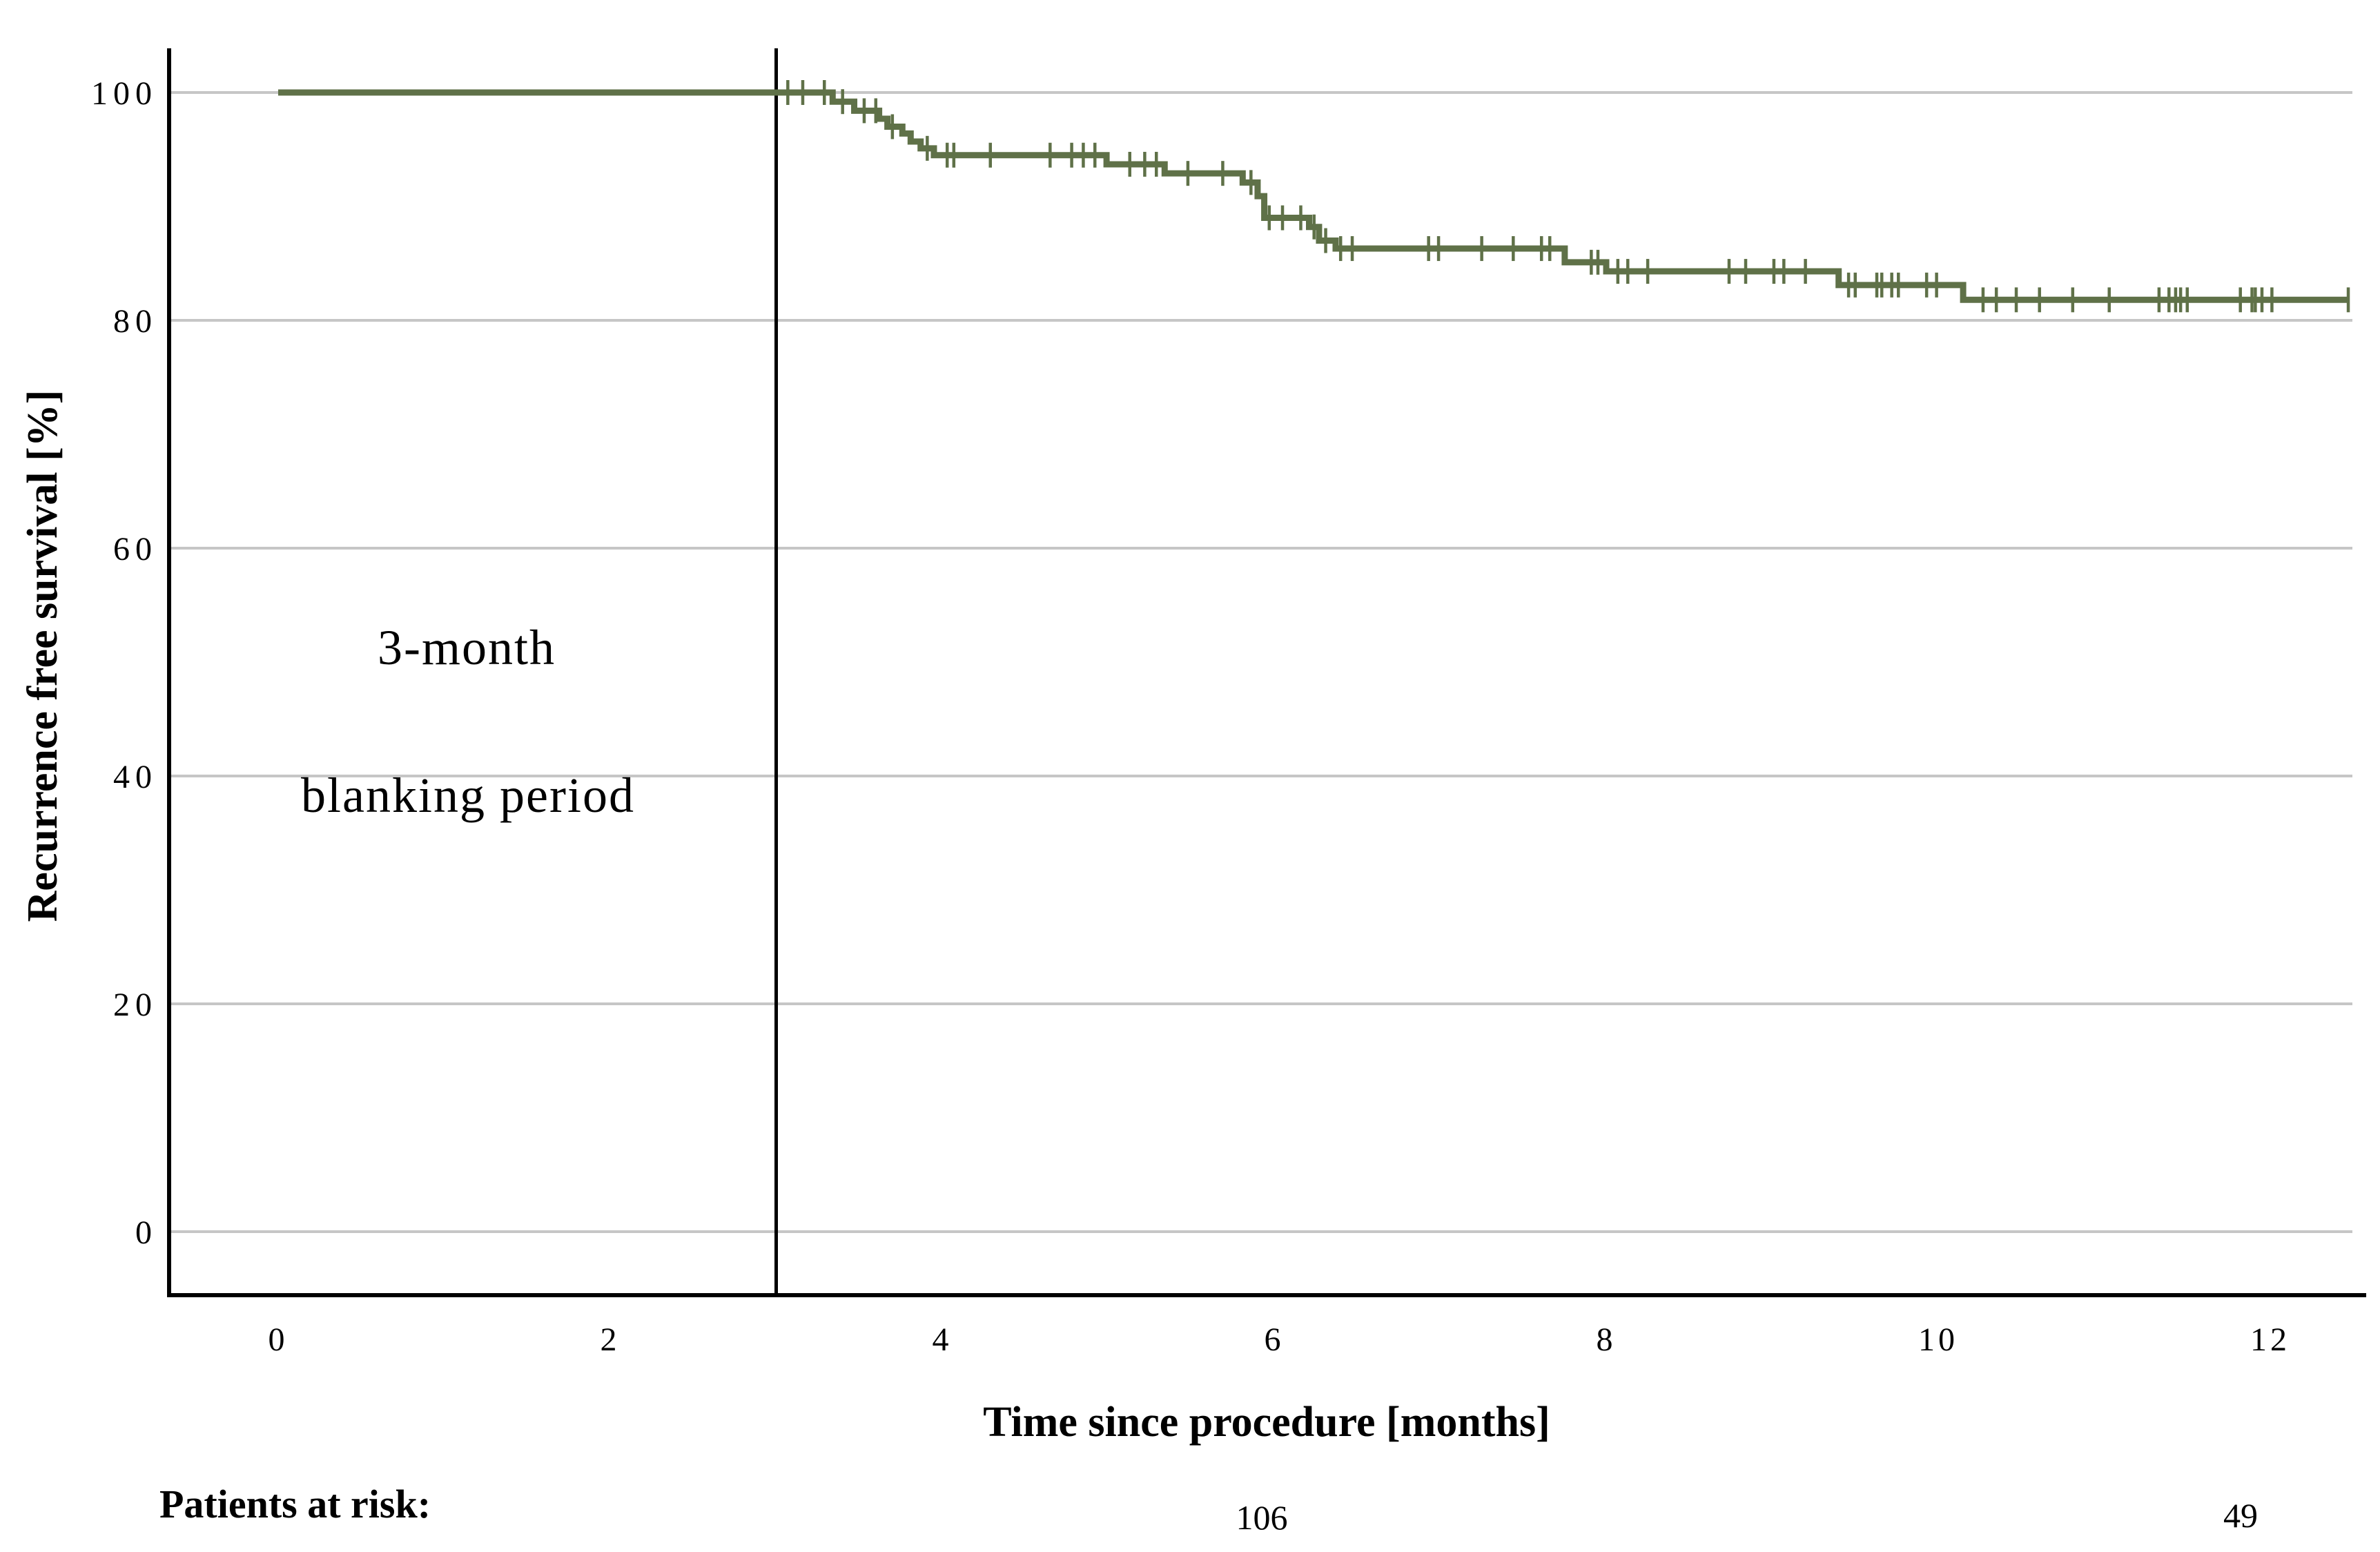 Image resolution: width=2380 pixels, height=1552 pixels. I want to click on x-tick-label-8: 8, so click(1607, 1339).